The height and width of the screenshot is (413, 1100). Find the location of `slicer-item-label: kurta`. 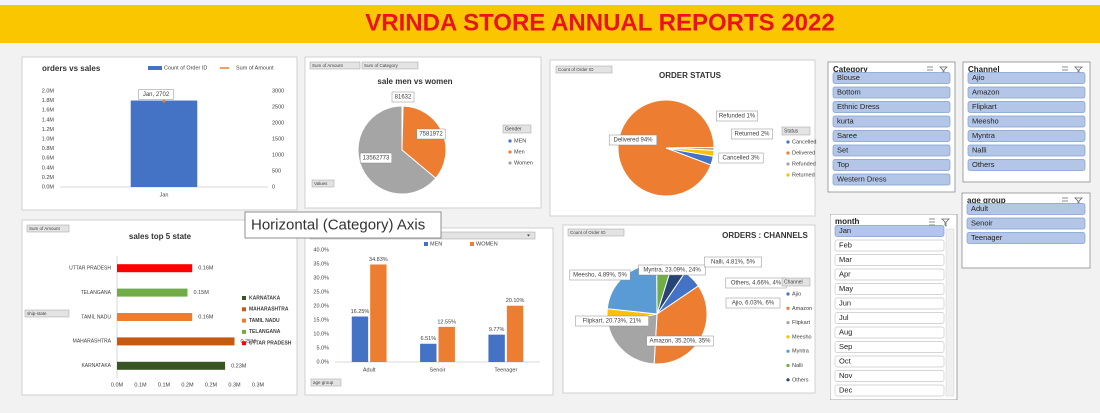

slicer-item-label: kurta is located at coordinates (846, 120).